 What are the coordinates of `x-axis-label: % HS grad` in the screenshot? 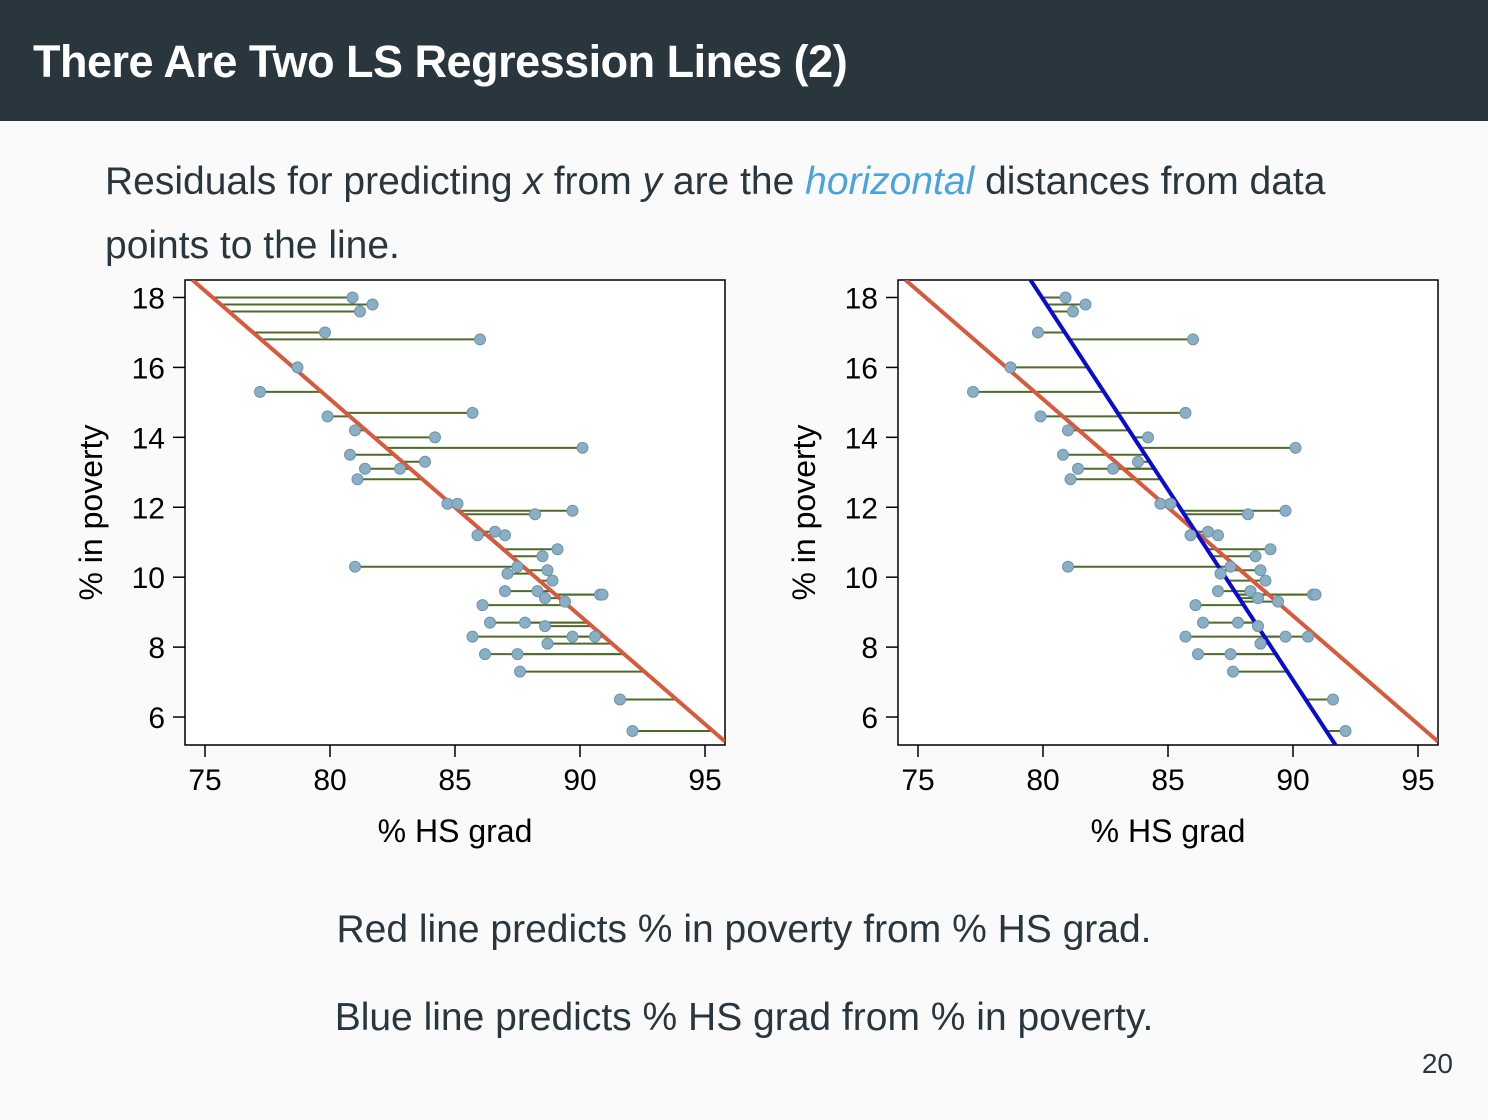 It's located at (455, 831).